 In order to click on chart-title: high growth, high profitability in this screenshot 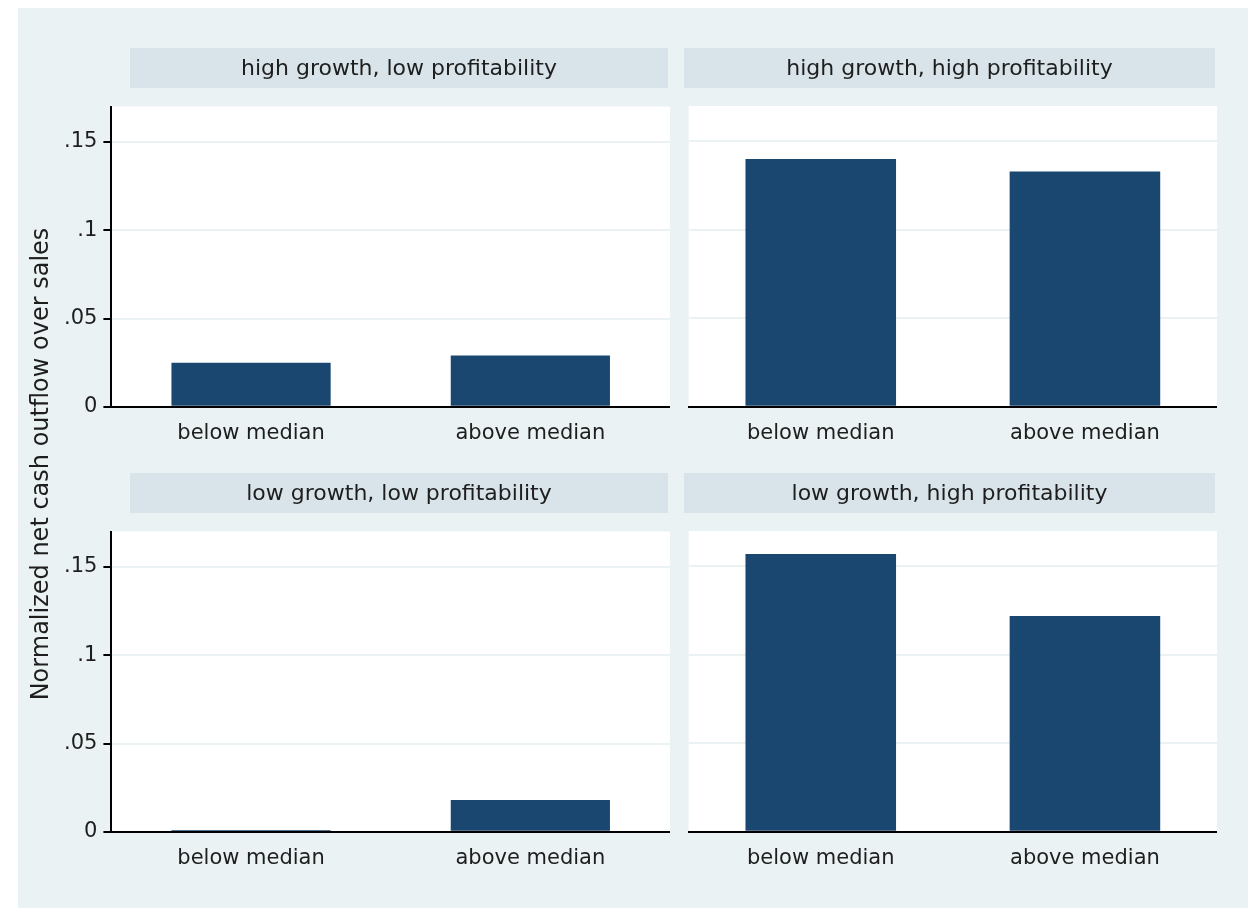, I will do `click(949, 68)`.